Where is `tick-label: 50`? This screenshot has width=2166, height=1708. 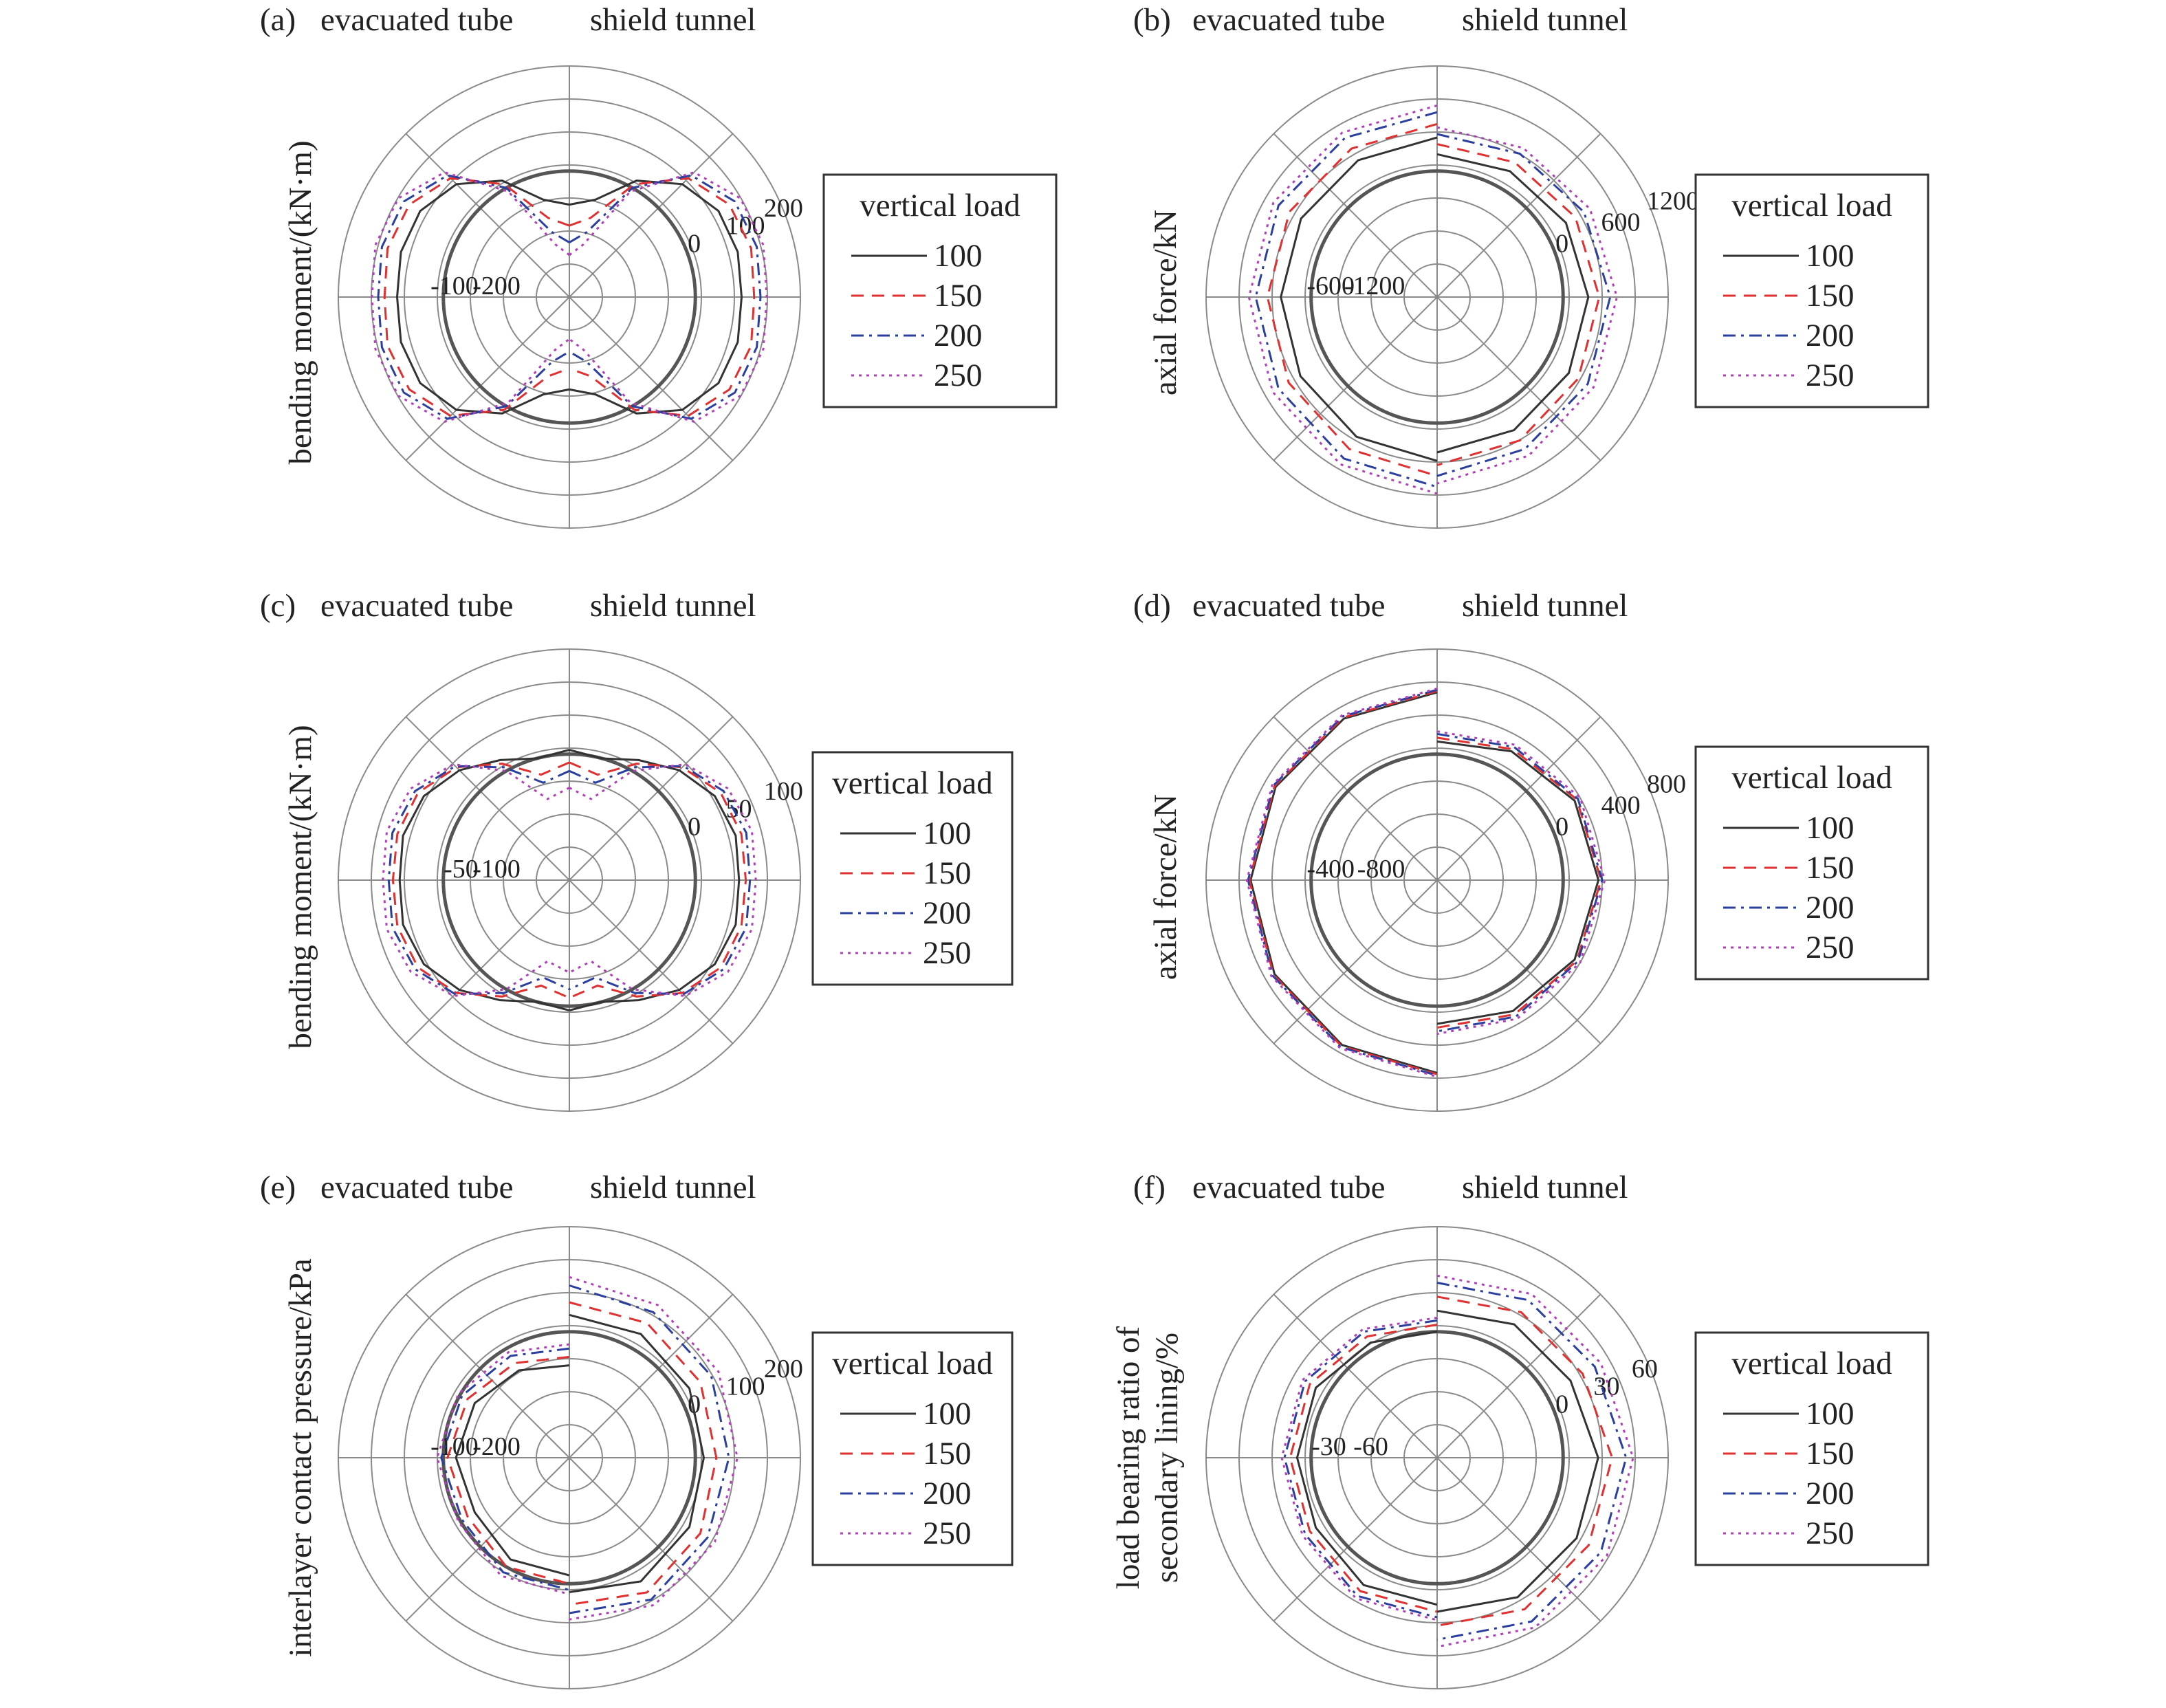 tick-label: 50 is located at coordinates (738, 809).